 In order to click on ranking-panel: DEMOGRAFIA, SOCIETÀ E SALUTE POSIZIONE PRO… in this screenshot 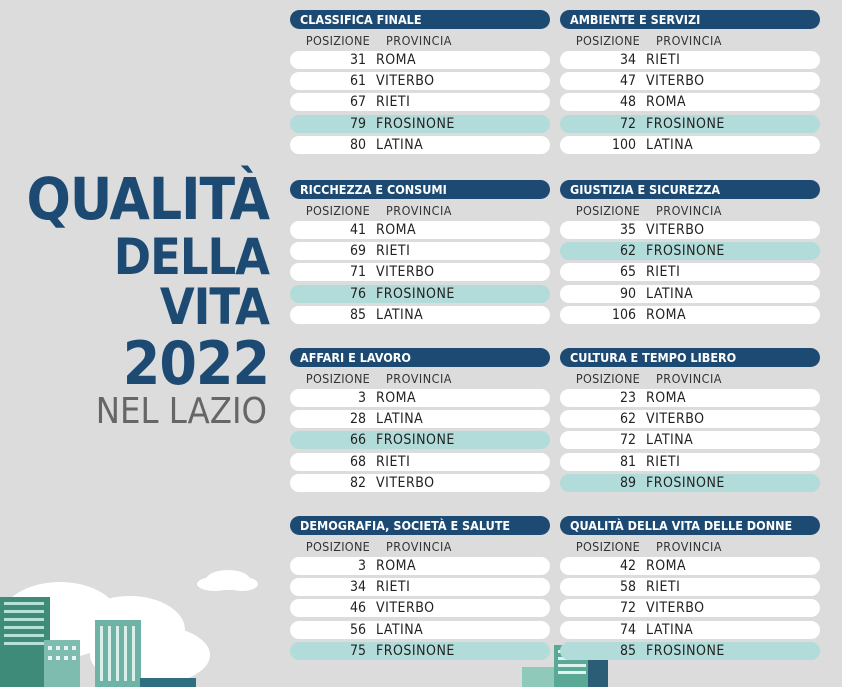, I will do `click(420, 589)`.